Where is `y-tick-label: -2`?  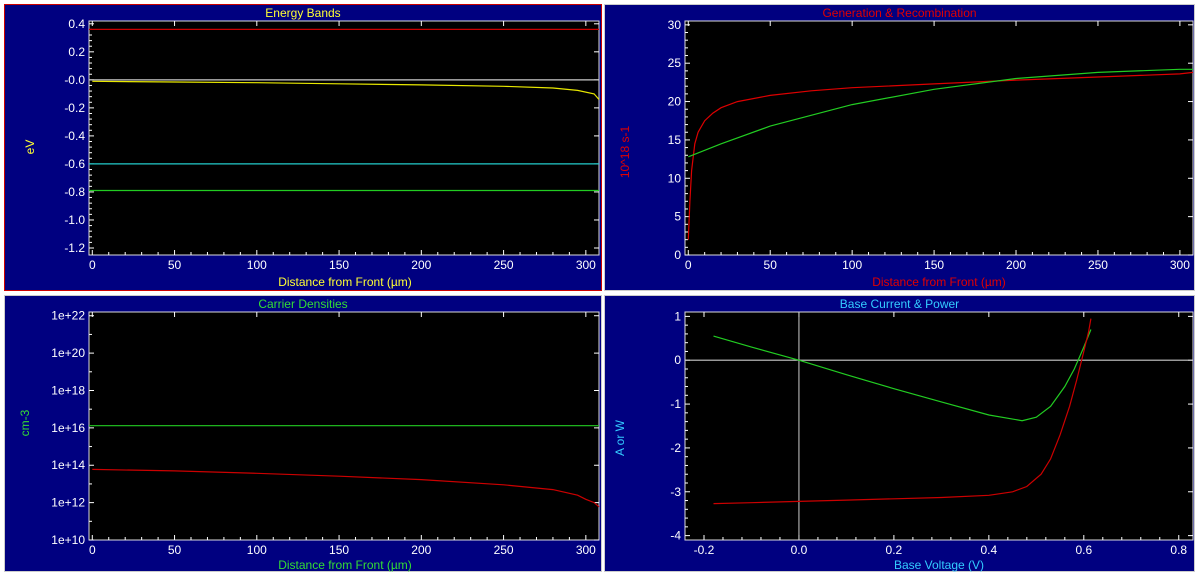 y-tick-label: -2 is located at coordinates (675, 448).